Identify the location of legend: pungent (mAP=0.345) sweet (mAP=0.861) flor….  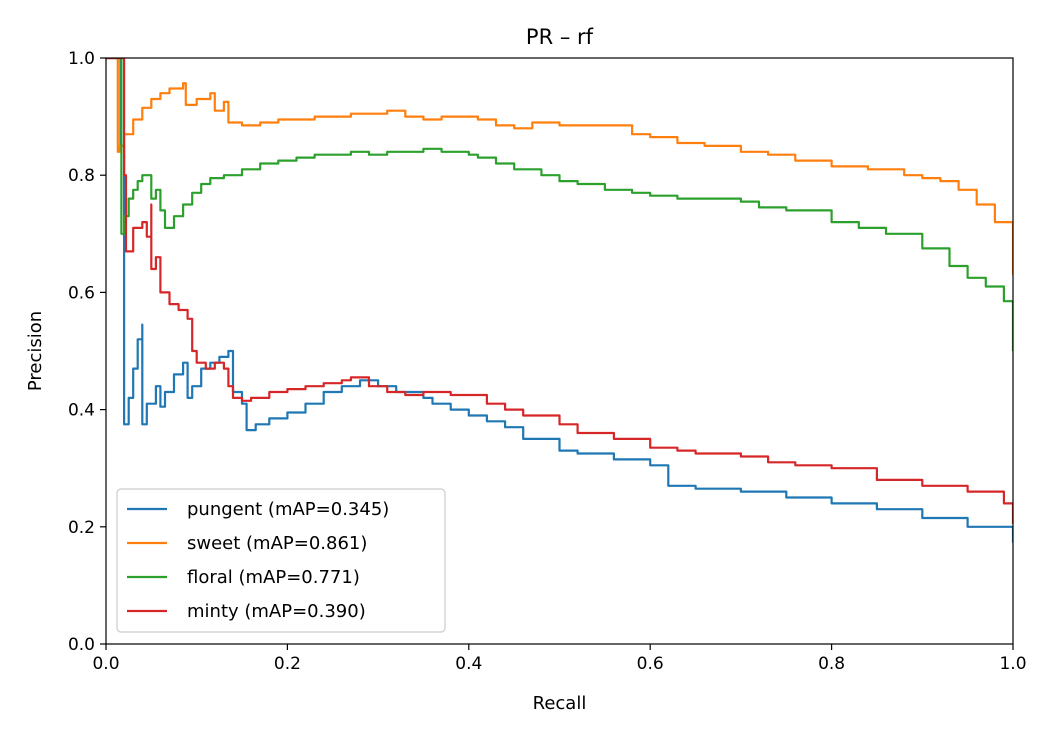
(281, 560).